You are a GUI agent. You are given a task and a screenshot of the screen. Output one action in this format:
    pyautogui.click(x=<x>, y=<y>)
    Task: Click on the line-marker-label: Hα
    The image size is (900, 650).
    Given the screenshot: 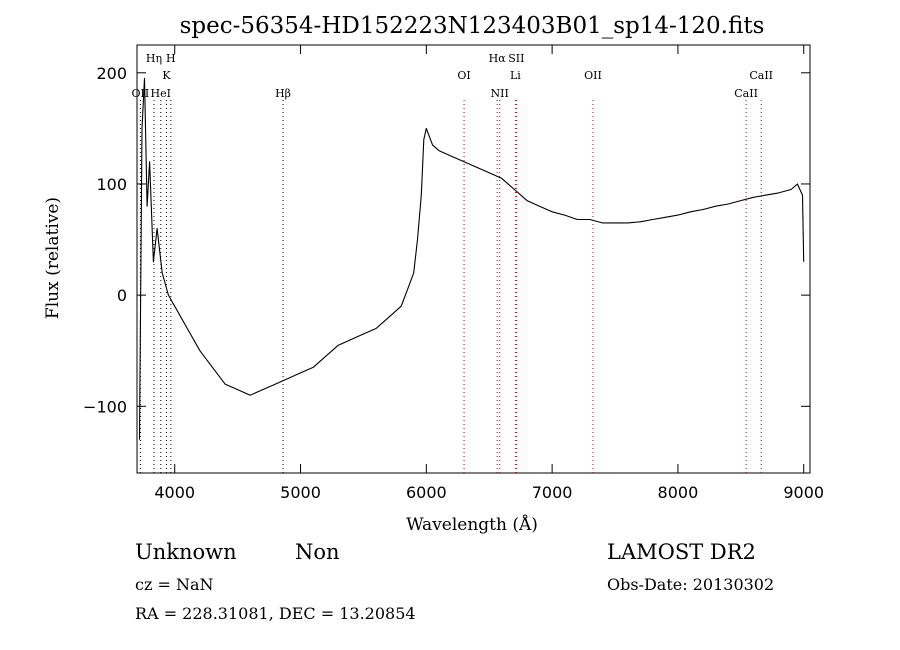 What is the action you would take?
    pyautogui.click(x=498, y=58)
    